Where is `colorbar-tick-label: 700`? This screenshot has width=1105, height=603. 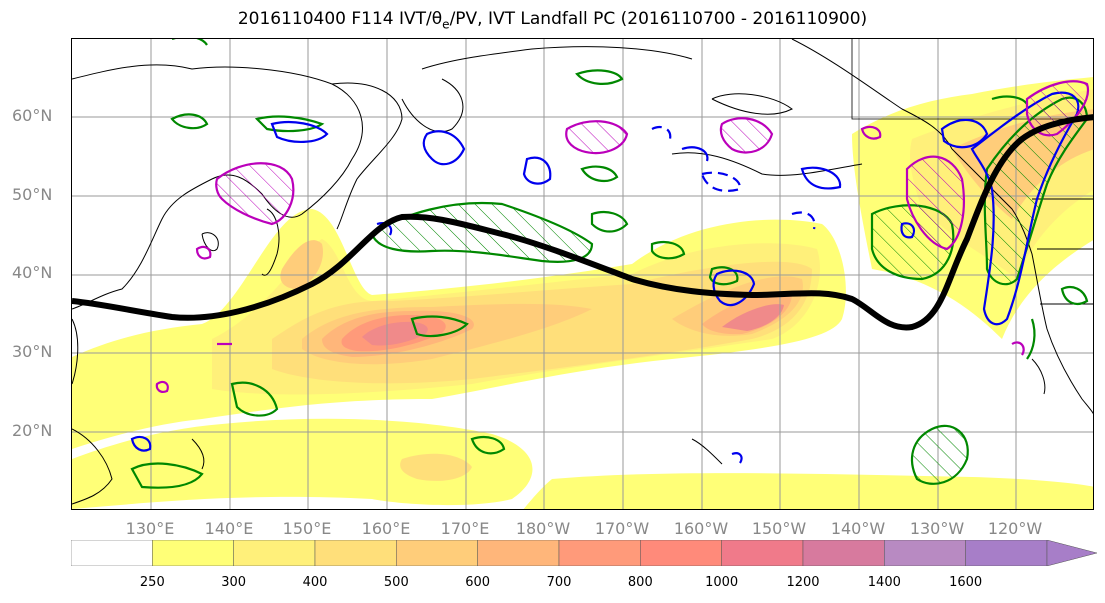 colorbar-tick-label: 700 is located at coordinates (559, 582).